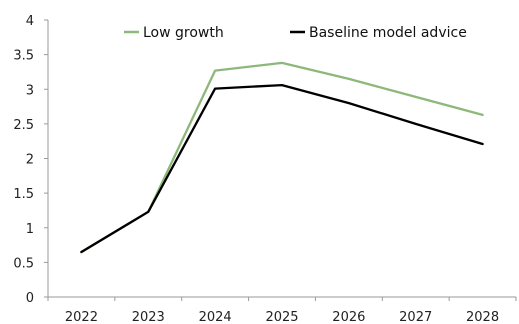 This screenshot has width=519, height=324. What do you see at coordinates (30, 229) in the screenshot?
I see `y-tick-label: 1` at bounding box center [30, 229].